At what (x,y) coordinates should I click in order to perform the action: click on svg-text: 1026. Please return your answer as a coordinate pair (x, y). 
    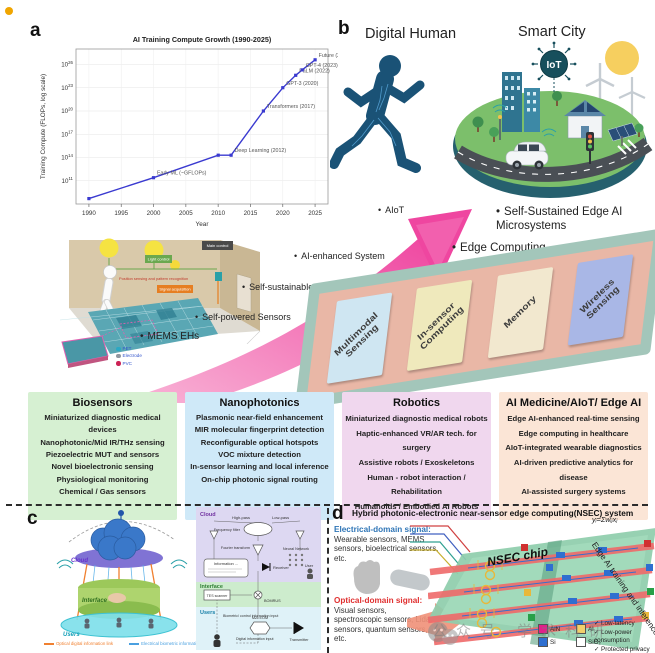
    Looking at the image, I should click on (67, 64).